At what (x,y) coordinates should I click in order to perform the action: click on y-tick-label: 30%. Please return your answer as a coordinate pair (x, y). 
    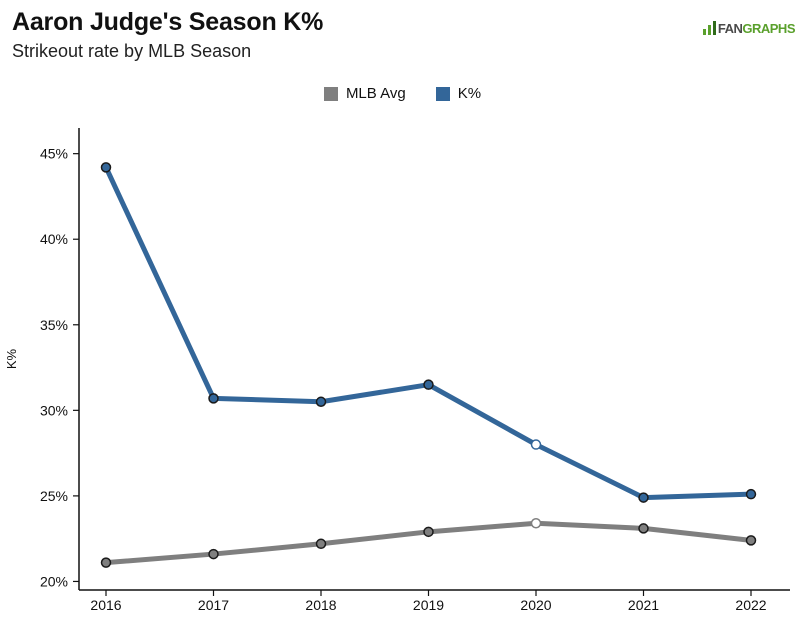
    Looking at the image, I should click on (54, 410).